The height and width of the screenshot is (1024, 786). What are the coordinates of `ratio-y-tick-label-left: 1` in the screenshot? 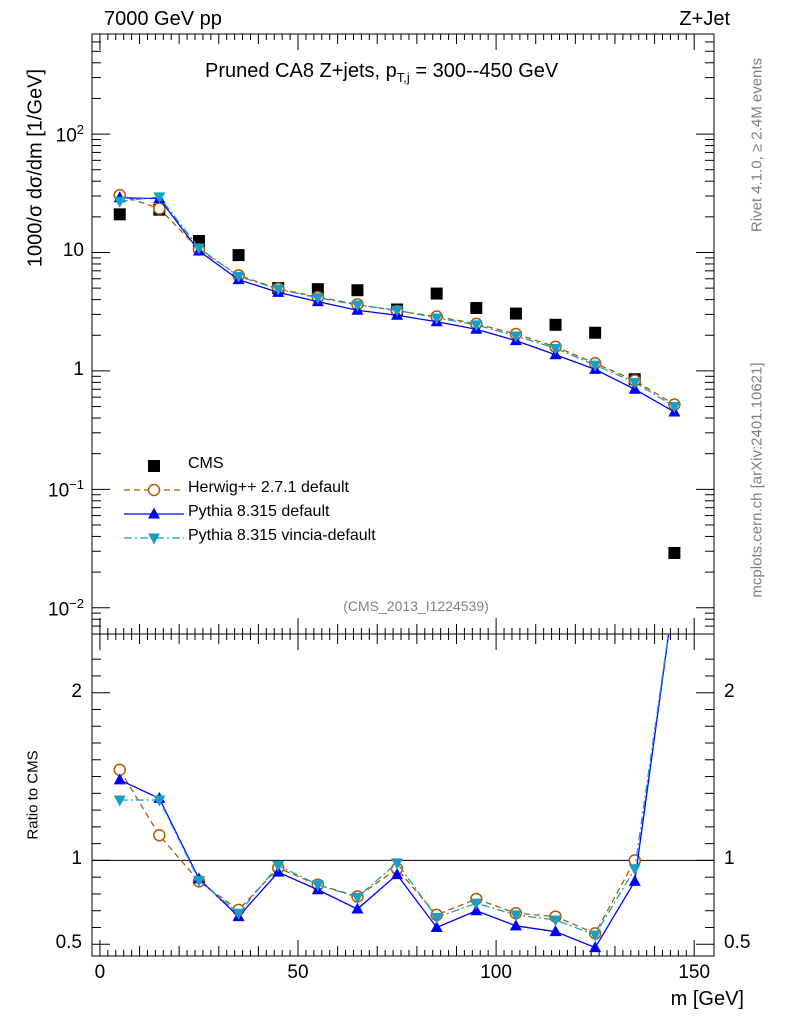 It's located at (76, 859).